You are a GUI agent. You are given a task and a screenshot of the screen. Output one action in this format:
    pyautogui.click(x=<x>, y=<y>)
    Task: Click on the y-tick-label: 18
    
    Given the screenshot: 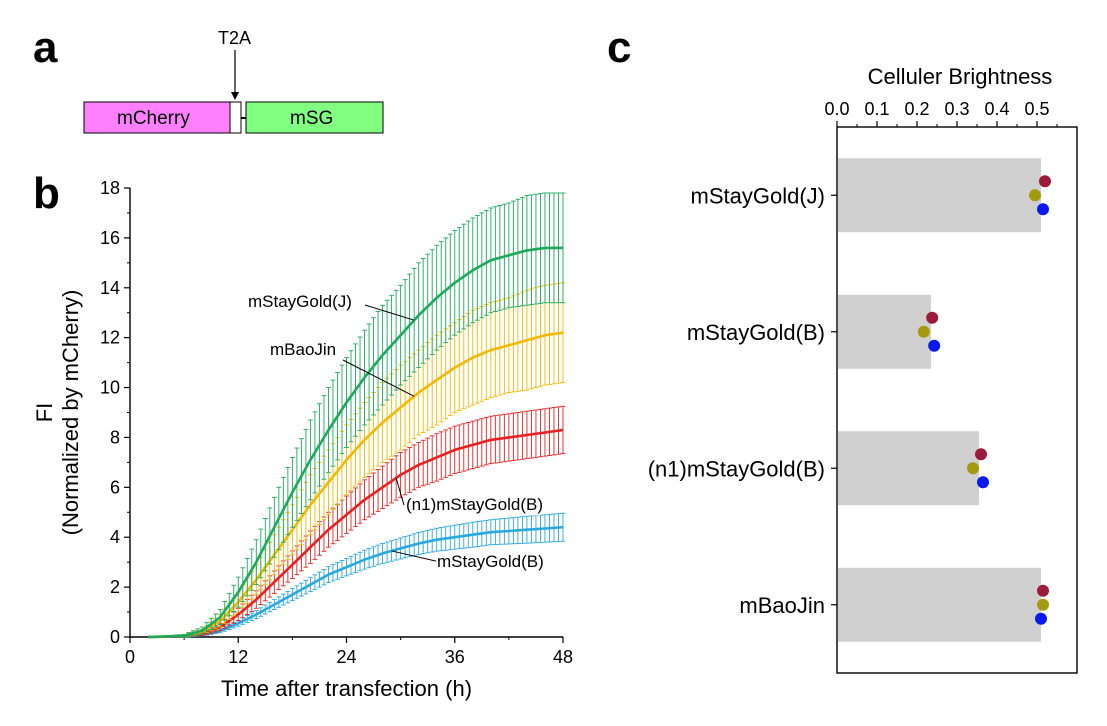 What is the action you would take?
    pyautogui.click(x=110, y=188)
    